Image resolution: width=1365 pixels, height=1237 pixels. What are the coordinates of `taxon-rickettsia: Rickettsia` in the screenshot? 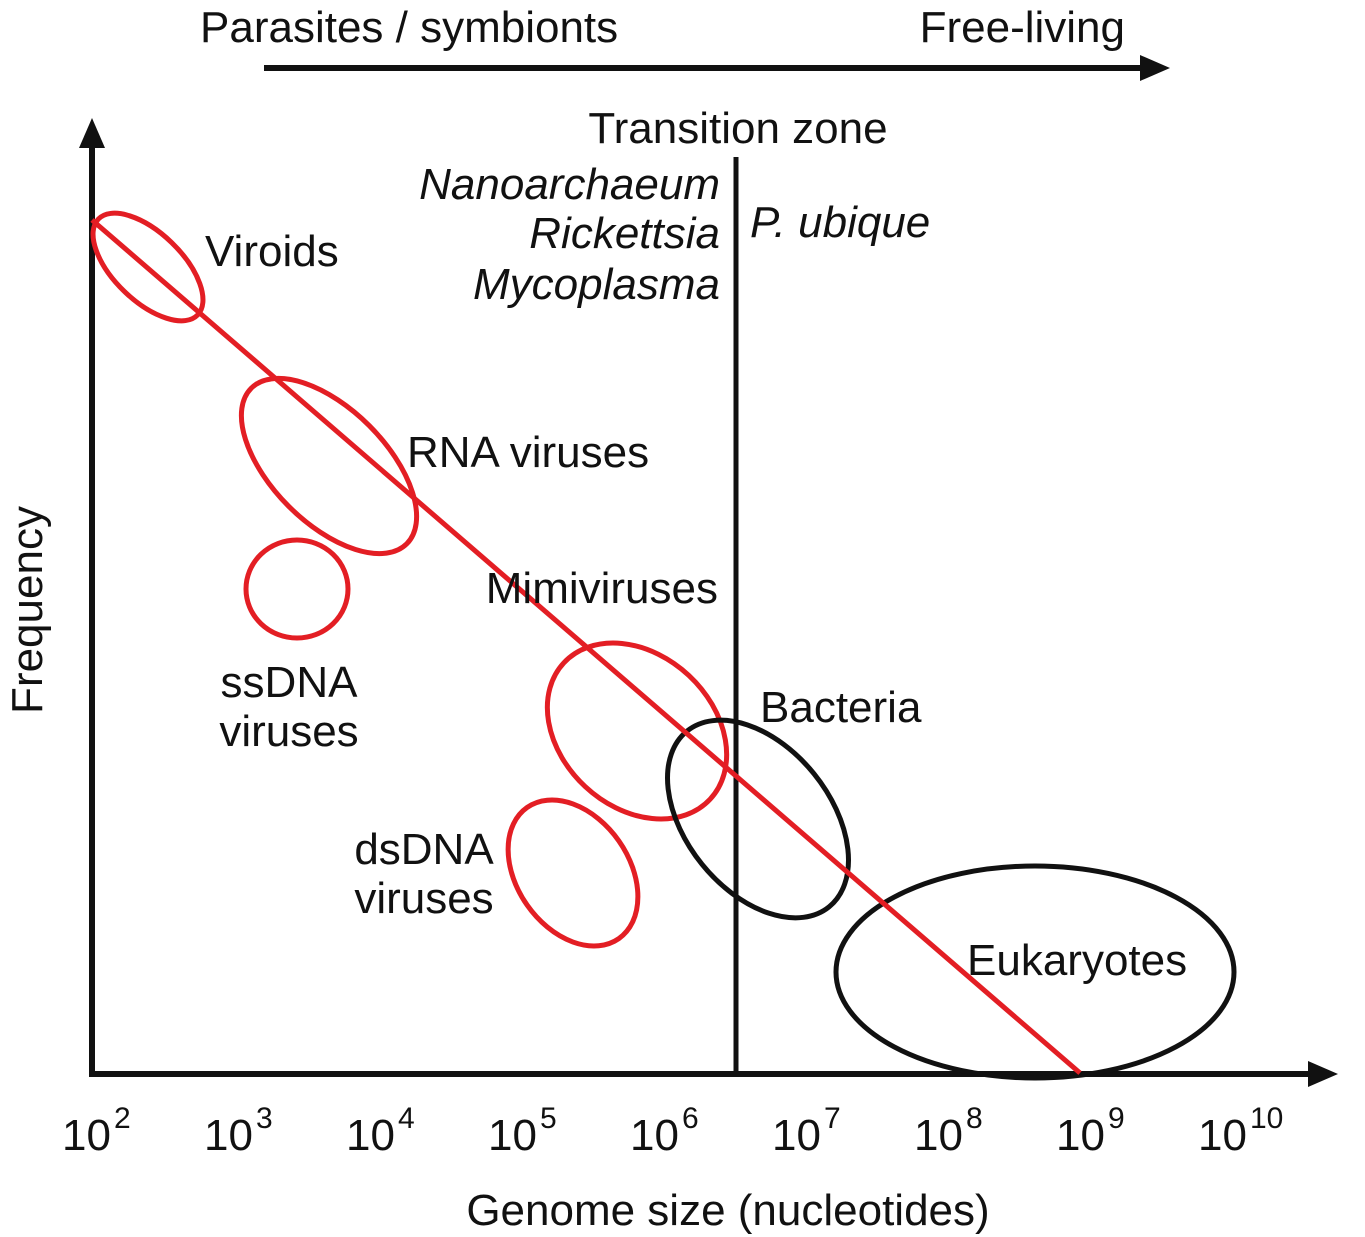 It's located at (624, 233).